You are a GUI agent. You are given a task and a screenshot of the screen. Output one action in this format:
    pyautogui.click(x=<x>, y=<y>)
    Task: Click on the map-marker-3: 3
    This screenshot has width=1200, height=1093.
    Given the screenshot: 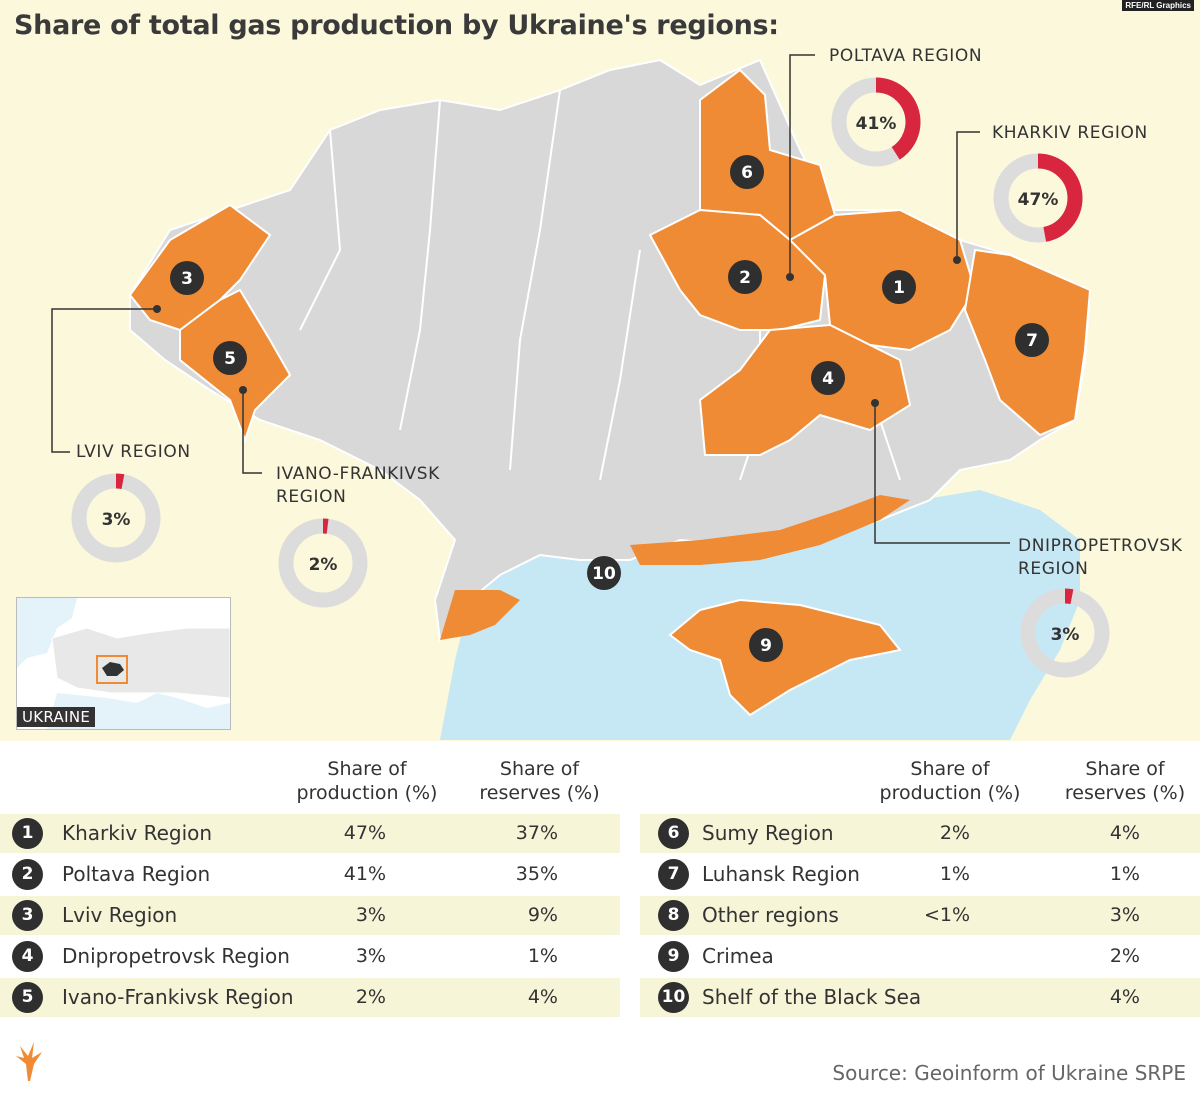 What is the action you would take?
    pyautogui.click(x=187, y=278)
    